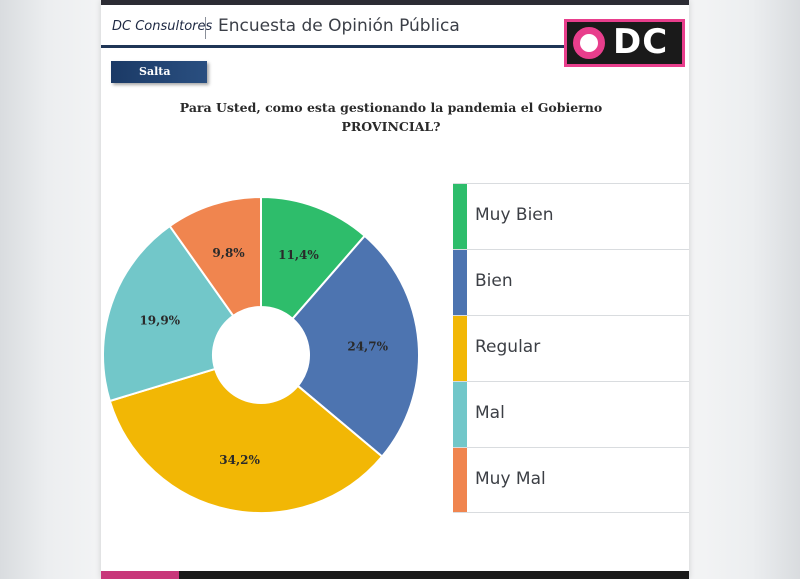 The height and width of the screenshot is (579, 800). What do you see at coordinates (490, 413) in the screenshot?
I see `legend-label: Mal` at bounding box center [490, 413].